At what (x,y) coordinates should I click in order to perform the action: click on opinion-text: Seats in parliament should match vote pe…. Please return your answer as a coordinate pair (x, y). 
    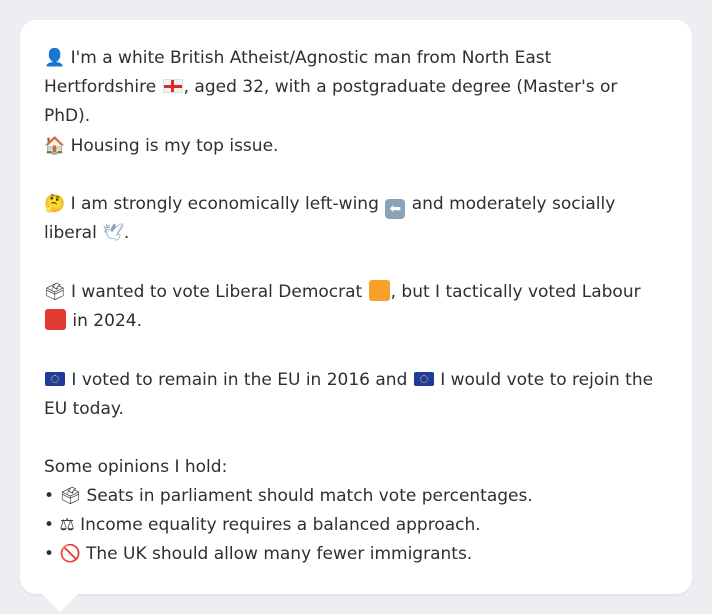
    Looking at the image, I should click on (309, 496).